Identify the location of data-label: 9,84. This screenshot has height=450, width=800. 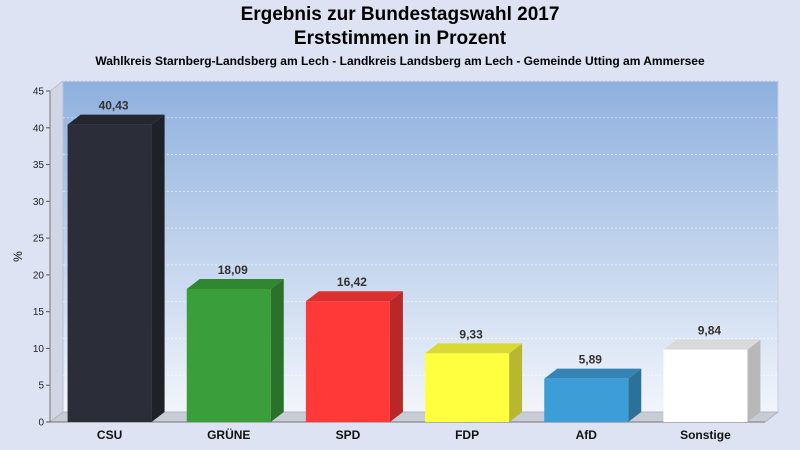
(710, 331).